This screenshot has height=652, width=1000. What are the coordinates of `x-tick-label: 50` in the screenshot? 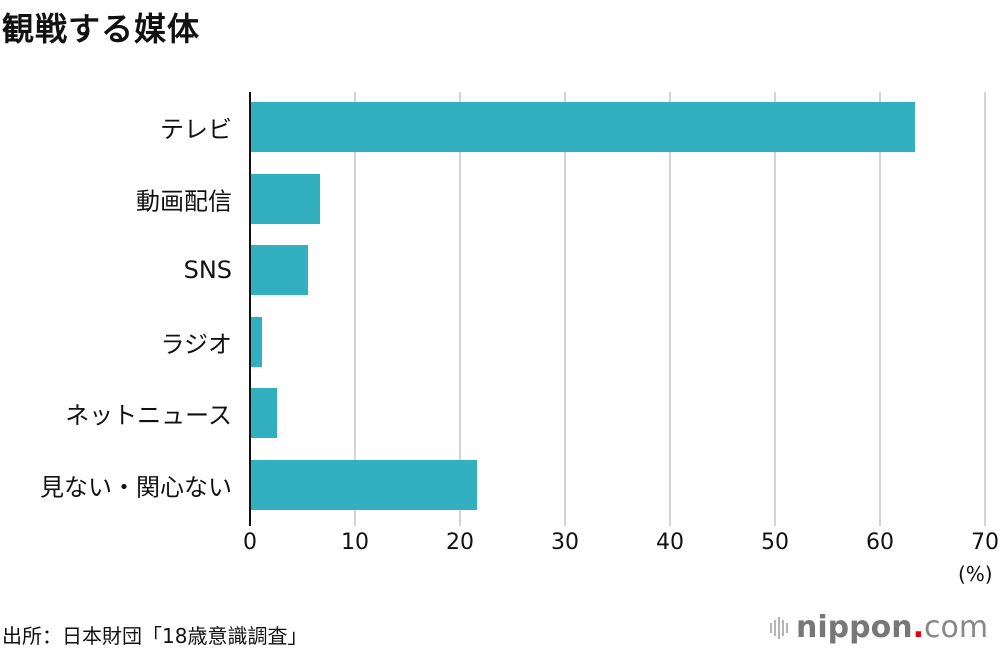 It's located at (775, 542).